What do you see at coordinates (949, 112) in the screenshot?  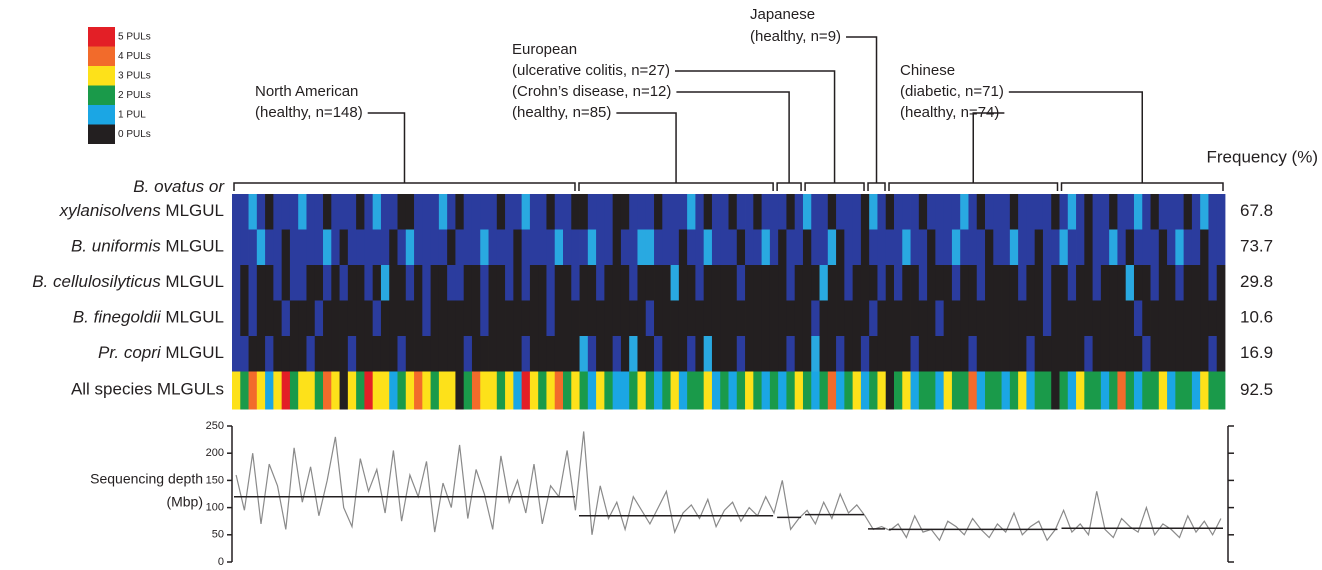 I see `cohort-label: (healthy, n=74)` at bounding box center [949, 112].